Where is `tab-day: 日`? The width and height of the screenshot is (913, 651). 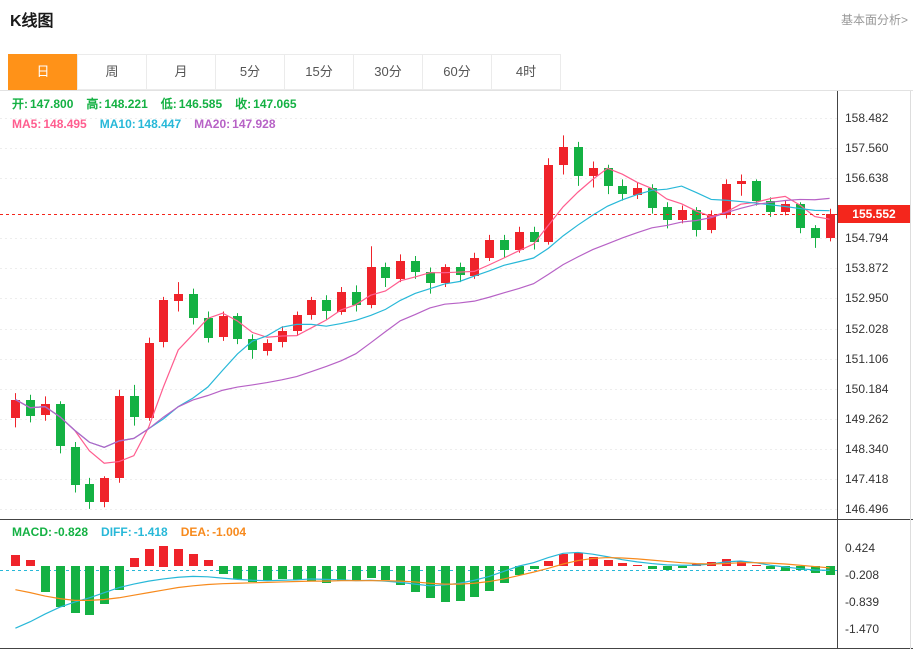
tab-day: 日 is located at coordinates (43, 72).